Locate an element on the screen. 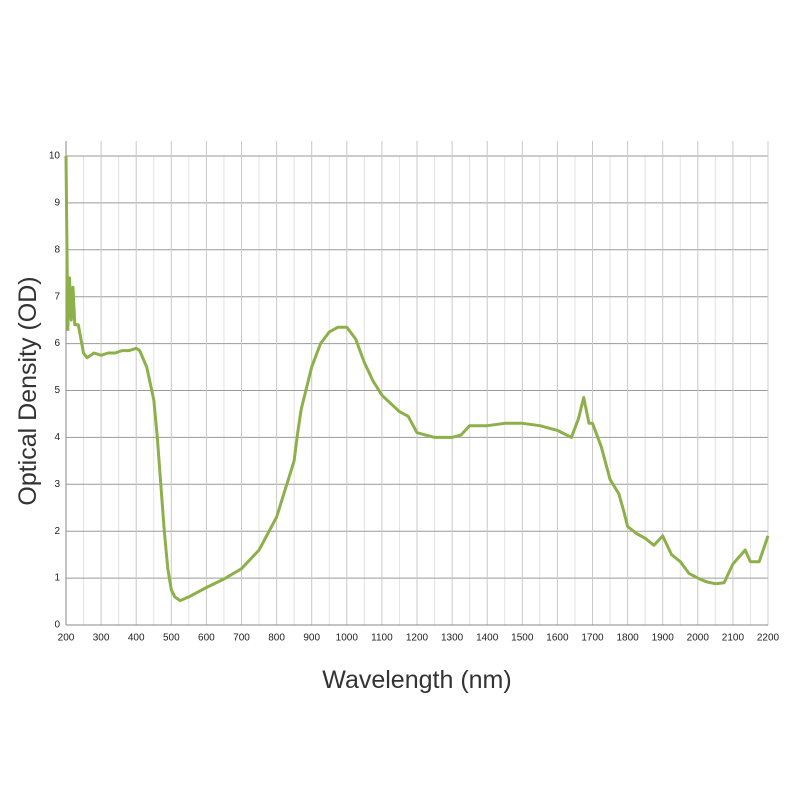  x-tick-label: 1400 is located at coordinates (487, 638).